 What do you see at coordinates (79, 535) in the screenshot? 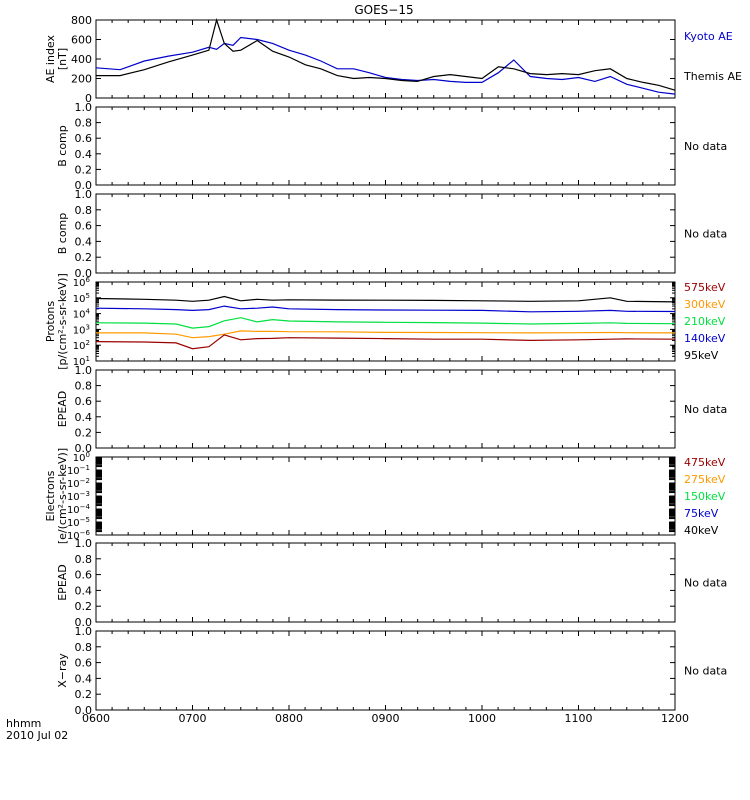
I see `y-tick-label: 10⁻⁶` at bounding box center [79, 535].